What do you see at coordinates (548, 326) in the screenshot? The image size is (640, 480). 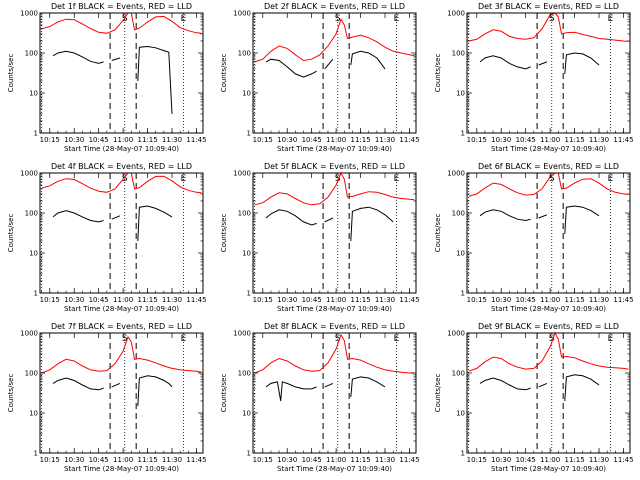 I see `panel-title: Det 9f BLACK = Events, RED = LLD` at bounding box center [548, 326].